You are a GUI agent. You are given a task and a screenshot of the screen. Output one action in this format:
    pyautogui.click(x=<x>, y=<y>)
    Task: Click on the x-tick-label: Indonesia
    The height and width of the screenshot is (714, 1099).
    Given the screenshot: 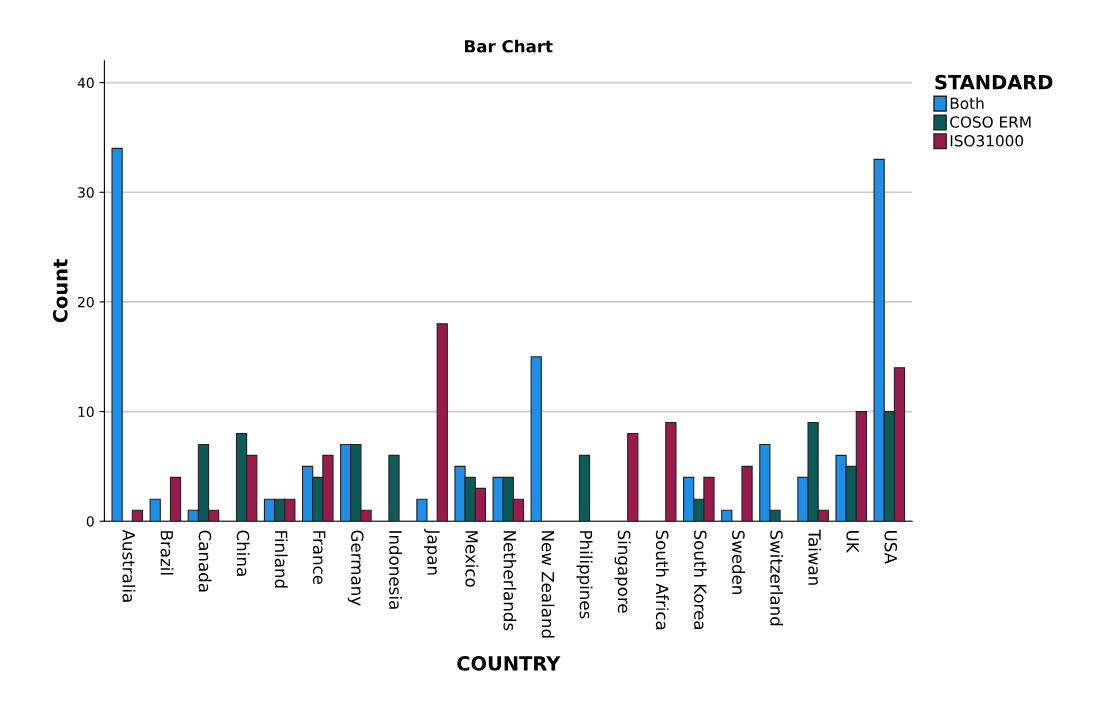 What is the action you would take?
    pyautogui.click(x=396, y=570)
    